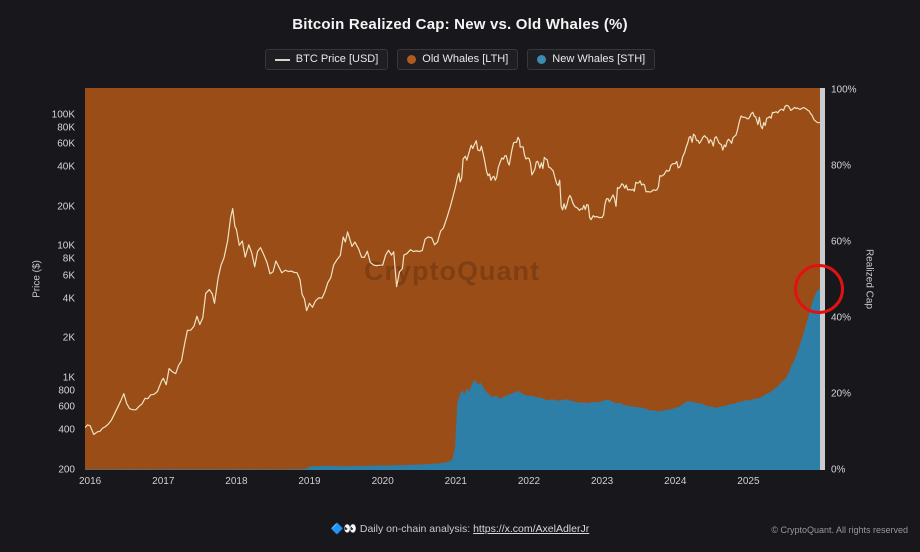 The image size is (920, 552). Describe the element at coordinates (68, 259) in the screenshot. I see `price-tick-8K: 8K` at that location.